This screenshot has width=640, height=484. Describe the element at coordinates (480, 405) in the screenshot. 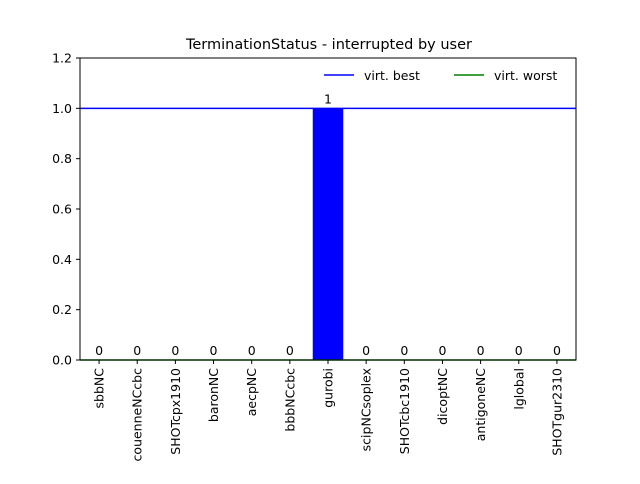

I see `x-tick-label-antigoneNC: antigoneNC` at that location.